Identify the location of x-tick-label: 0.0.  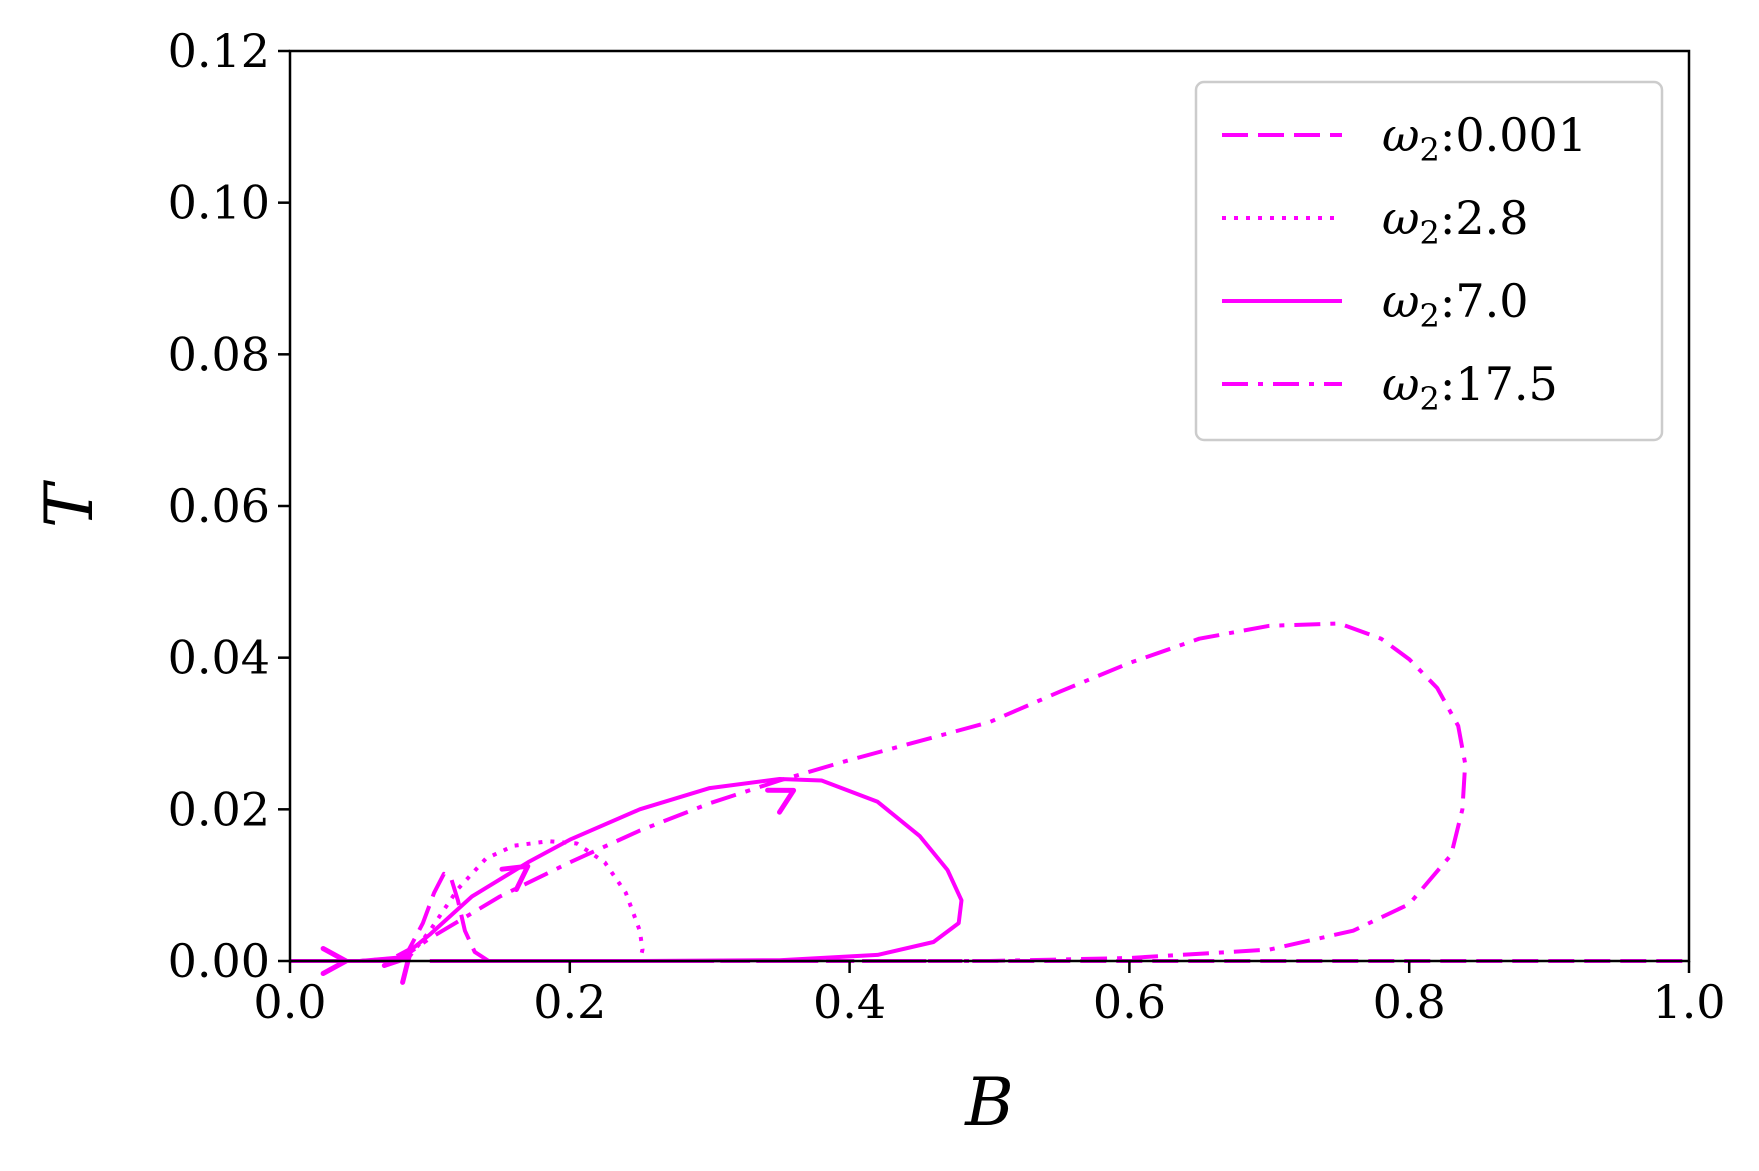
(289, 1002).